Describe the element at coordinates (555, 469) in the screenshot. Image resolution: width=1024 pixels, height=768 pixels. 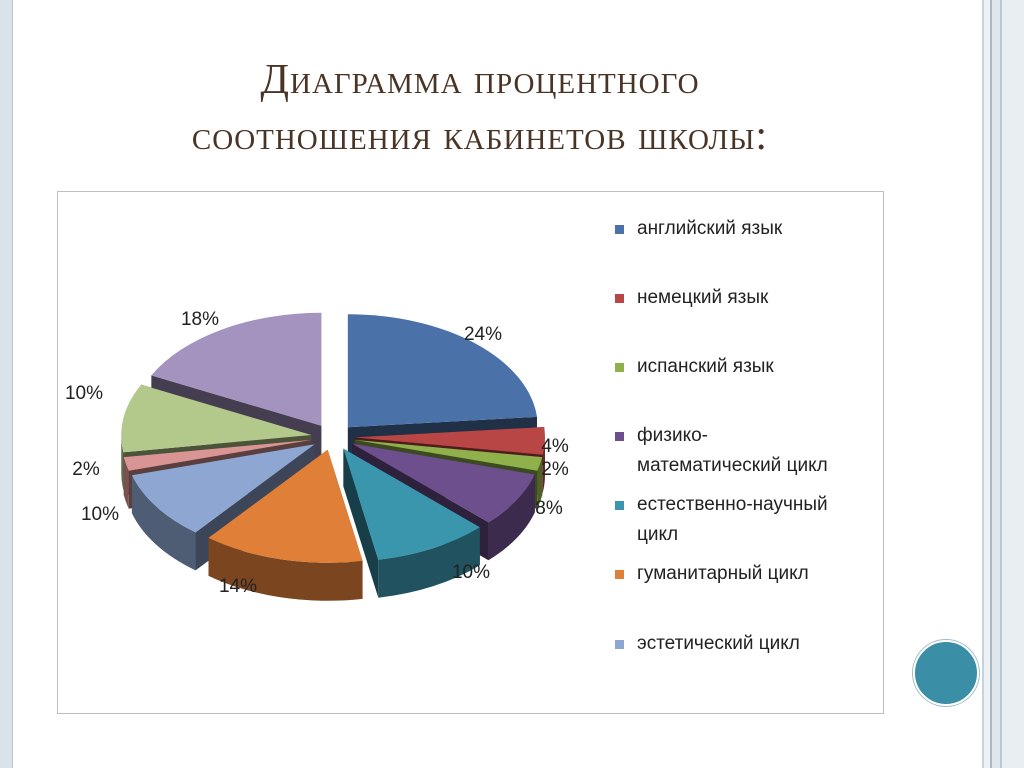
I see `pie-data-label-3: 2%` at that location.